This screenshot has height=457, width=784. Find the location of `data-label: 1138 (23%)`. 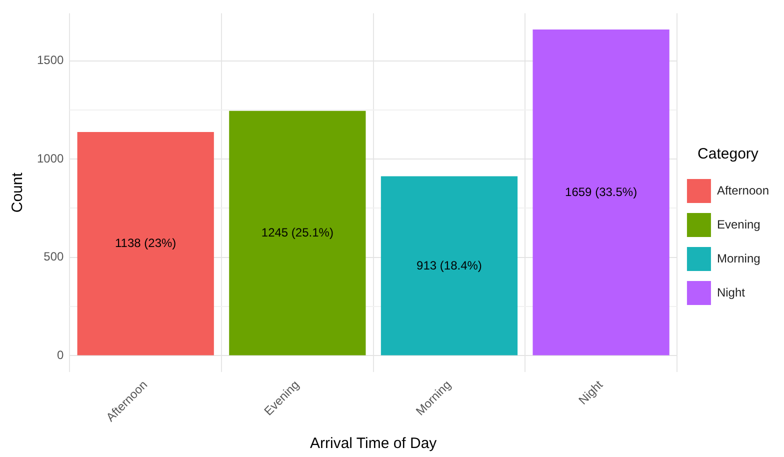

data-label: 1138 (23%) is located at coordinates (145, 243).